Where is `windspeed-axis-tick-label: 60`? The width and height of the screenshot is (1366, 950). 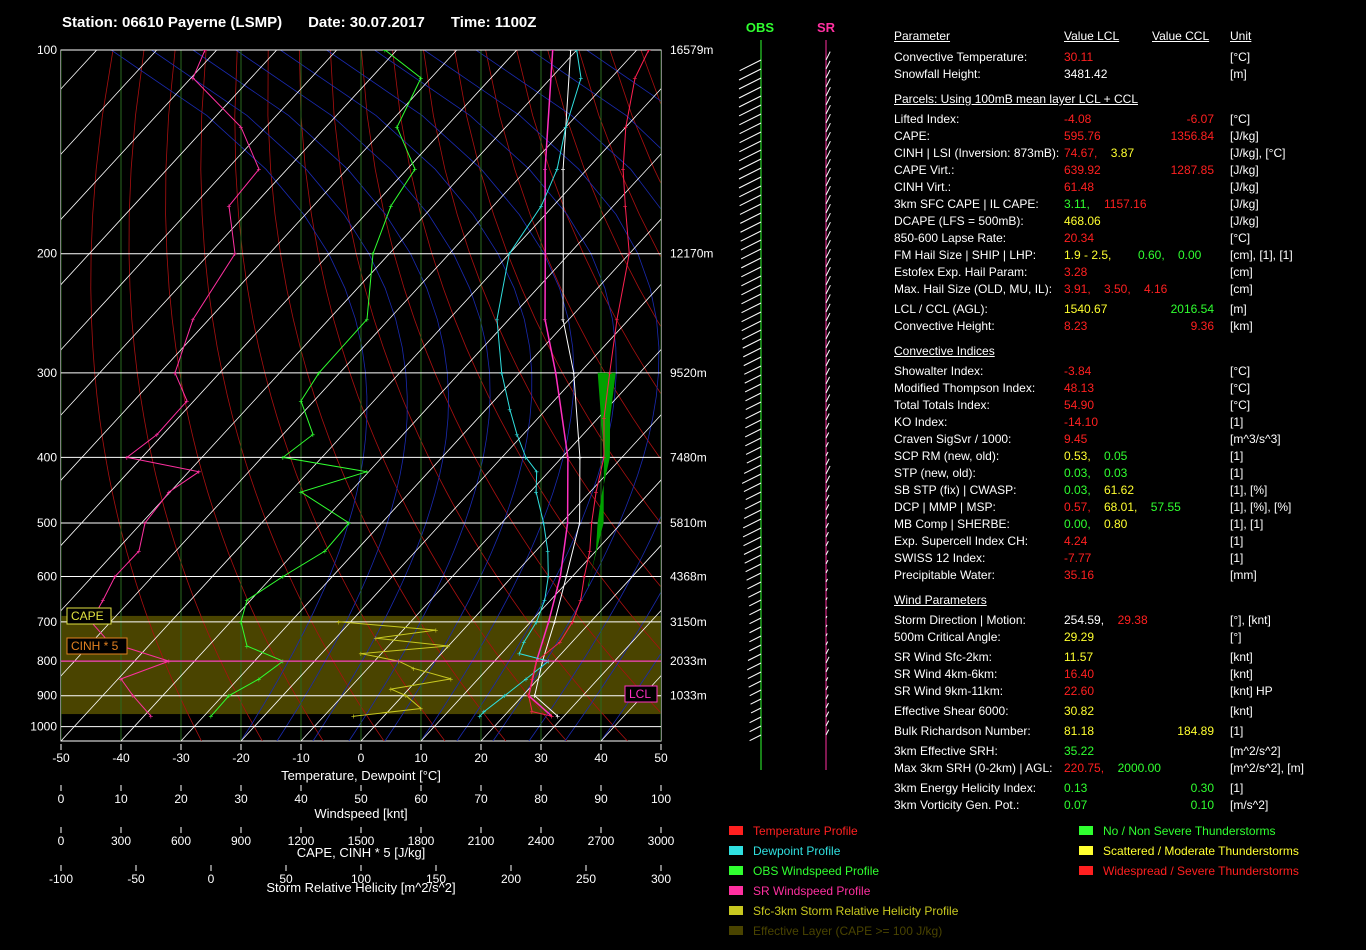
windspeed-axis-tick-label: 60 is located at coordinates (421, 799).